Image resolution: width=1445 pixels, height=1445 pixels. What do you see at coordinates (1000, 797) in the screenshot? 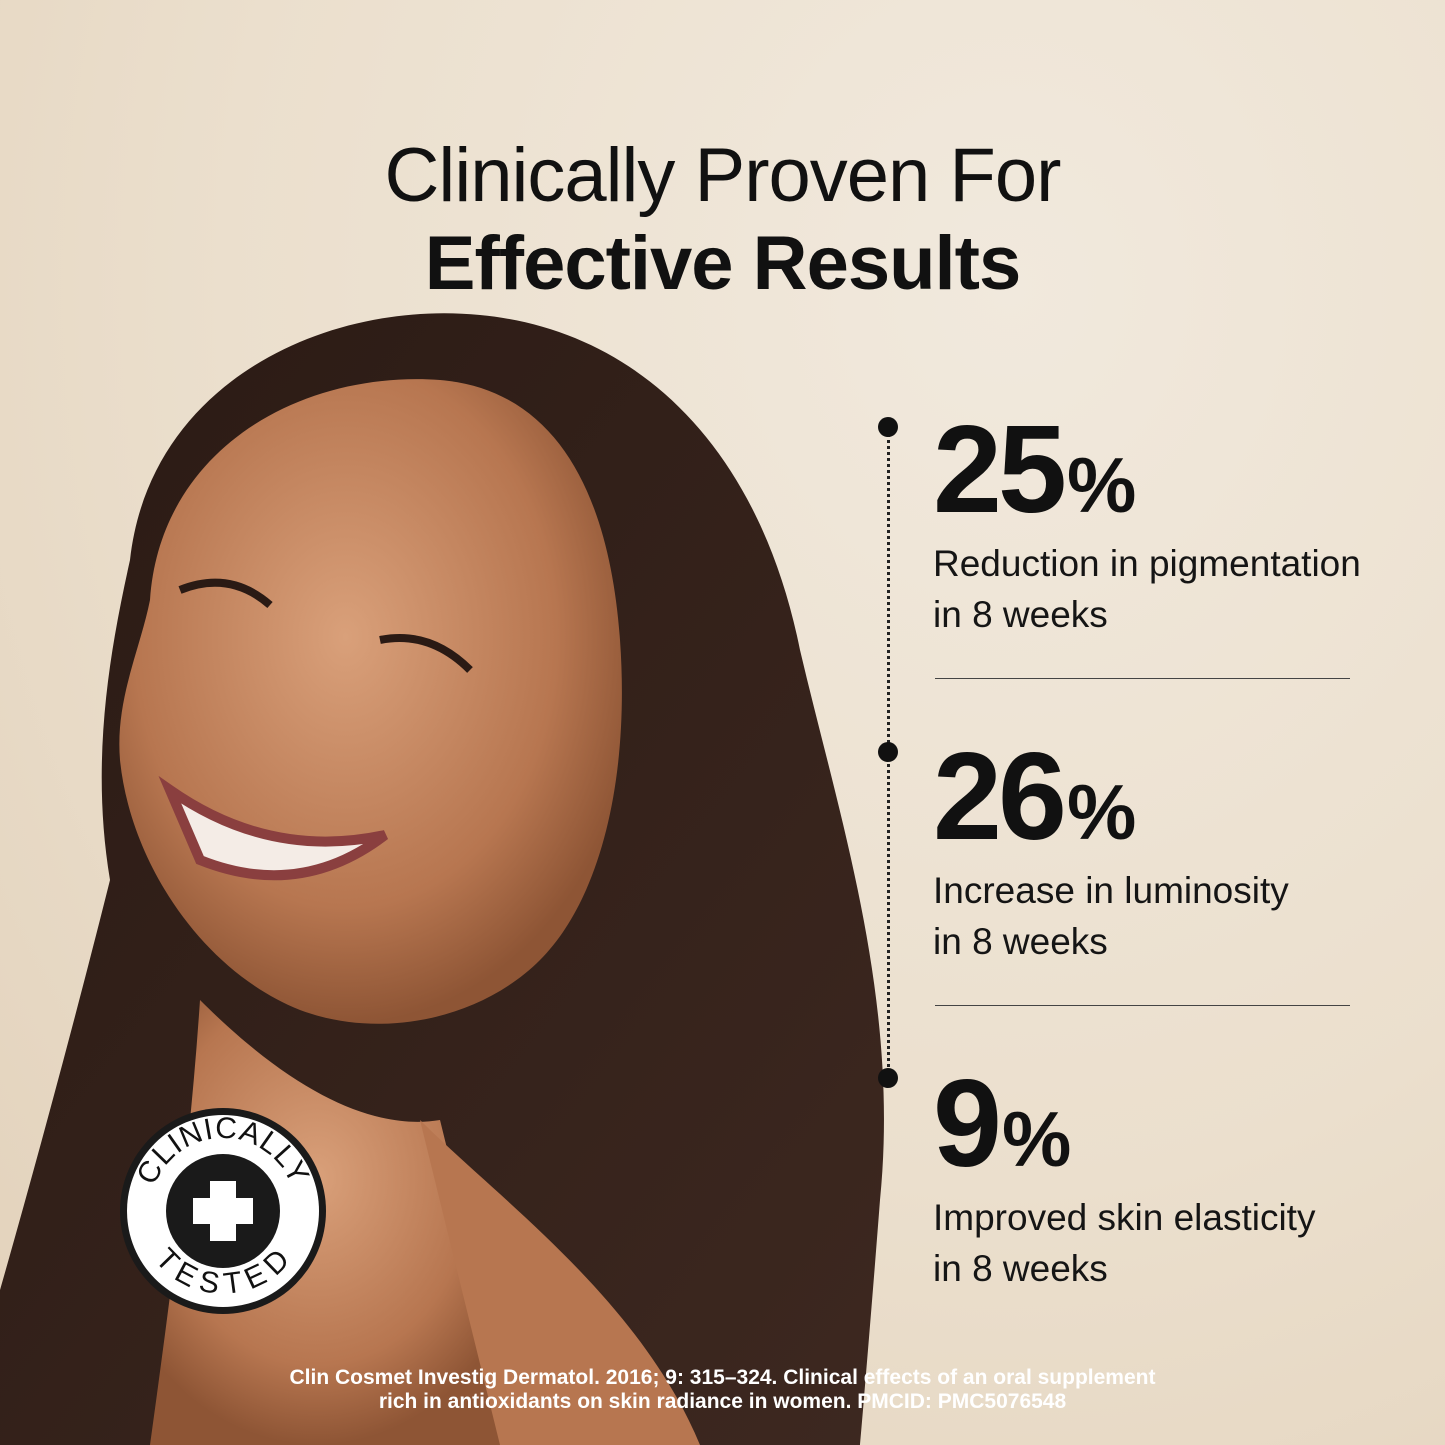
I see `stat-number: 26` at bounding box center [1000, 797].